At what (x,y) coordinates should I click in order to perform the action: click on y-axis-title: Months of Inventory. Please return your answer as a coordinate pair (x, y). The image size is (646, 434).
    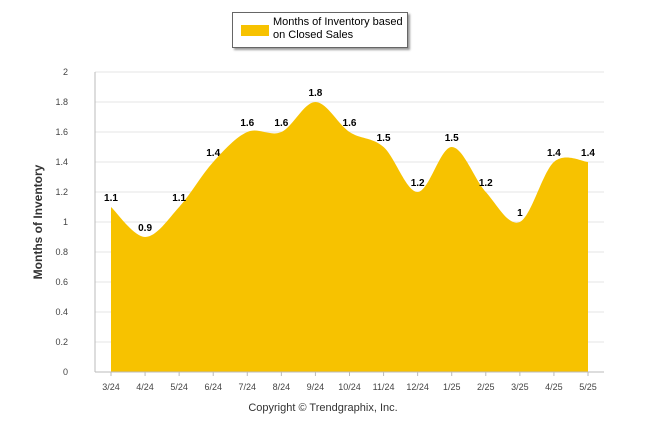
    Looking at the image, I should click on (38, 221).